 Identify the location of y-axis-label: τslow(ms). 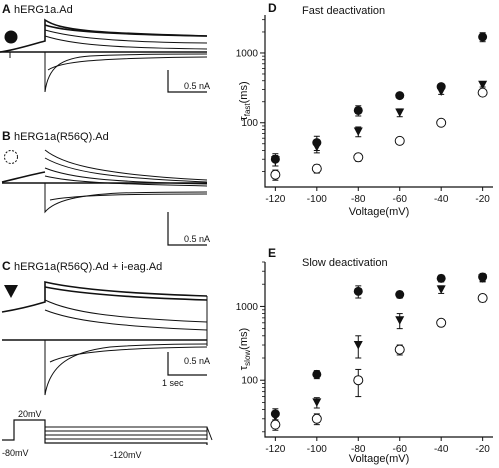
(245, 349).